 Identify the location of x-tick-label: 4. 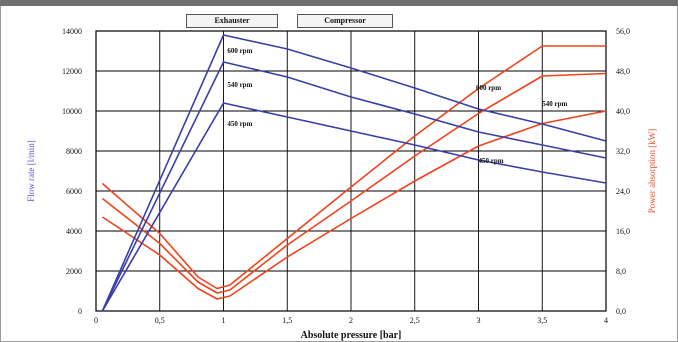
(606, 320).